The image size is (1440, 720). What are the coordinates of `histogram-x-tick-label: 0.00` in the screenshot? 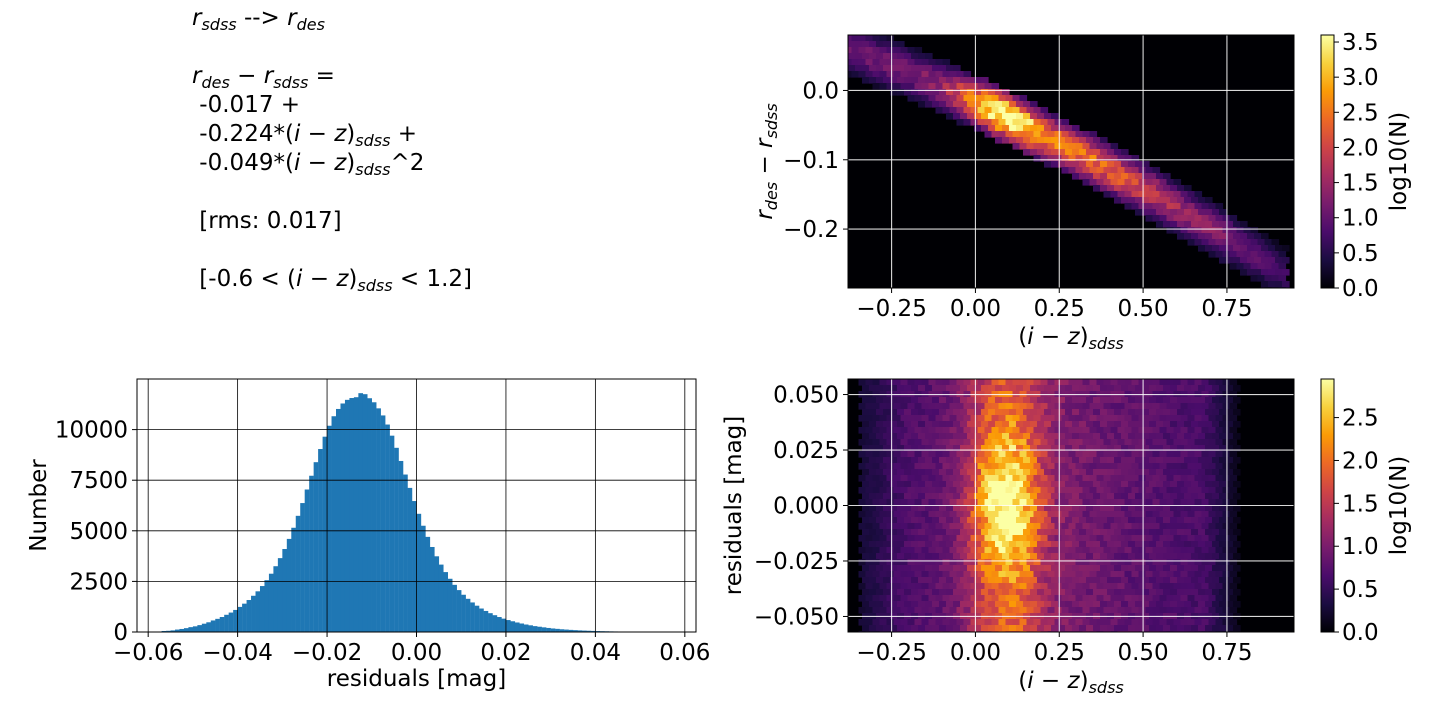 It's located at (416, 653).